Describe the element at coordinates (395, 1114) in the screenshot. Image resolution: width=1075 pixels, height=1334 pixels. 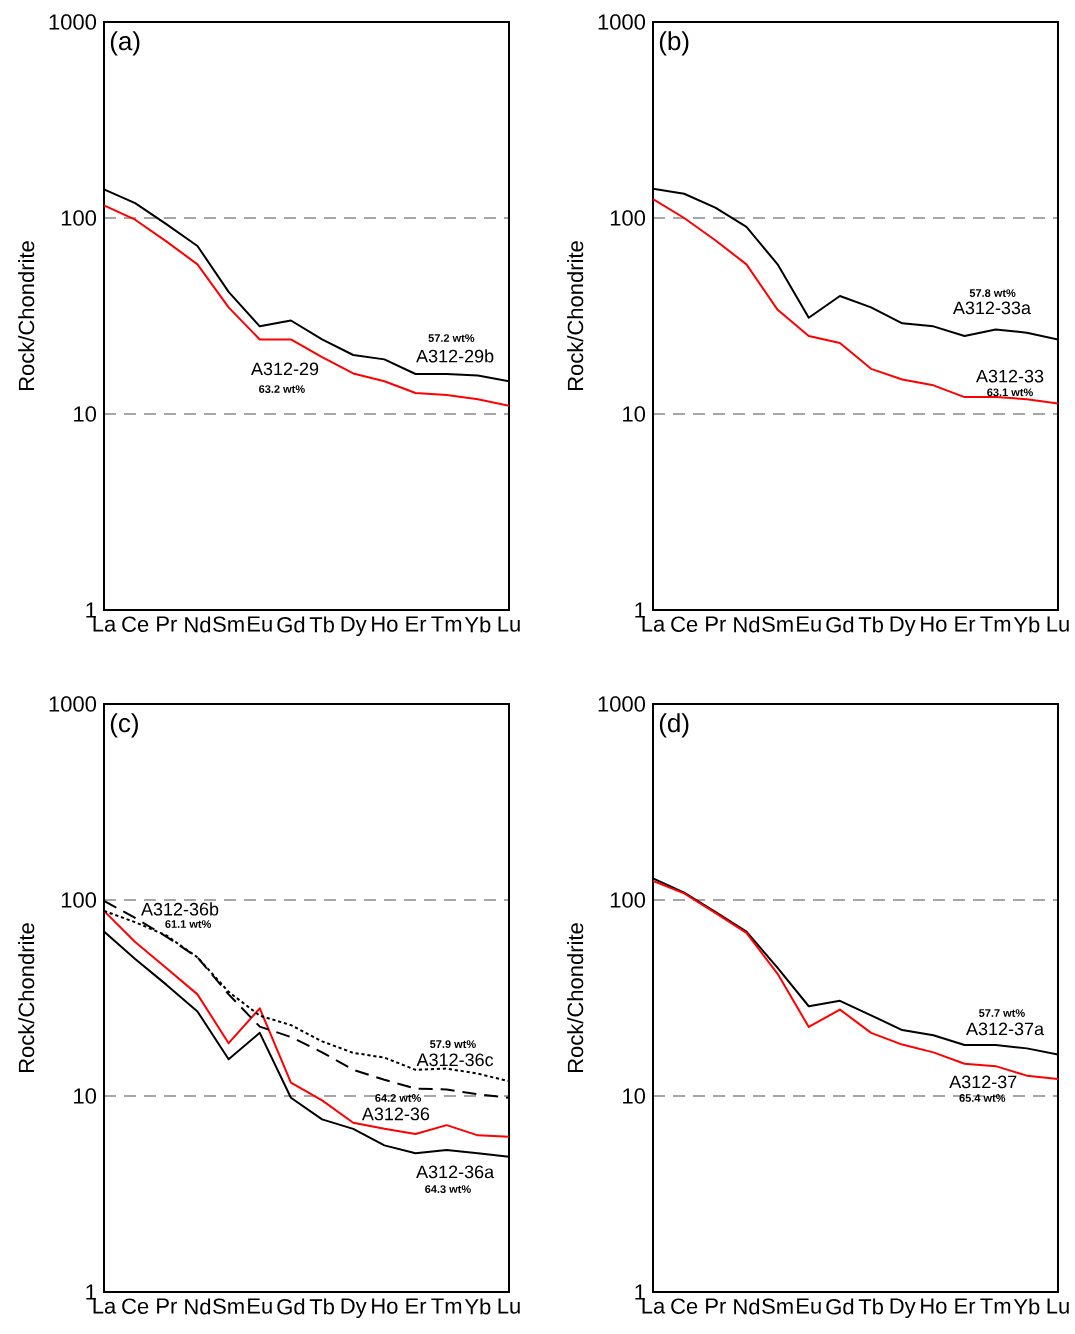
I see `series-label: A312-36` at that location.